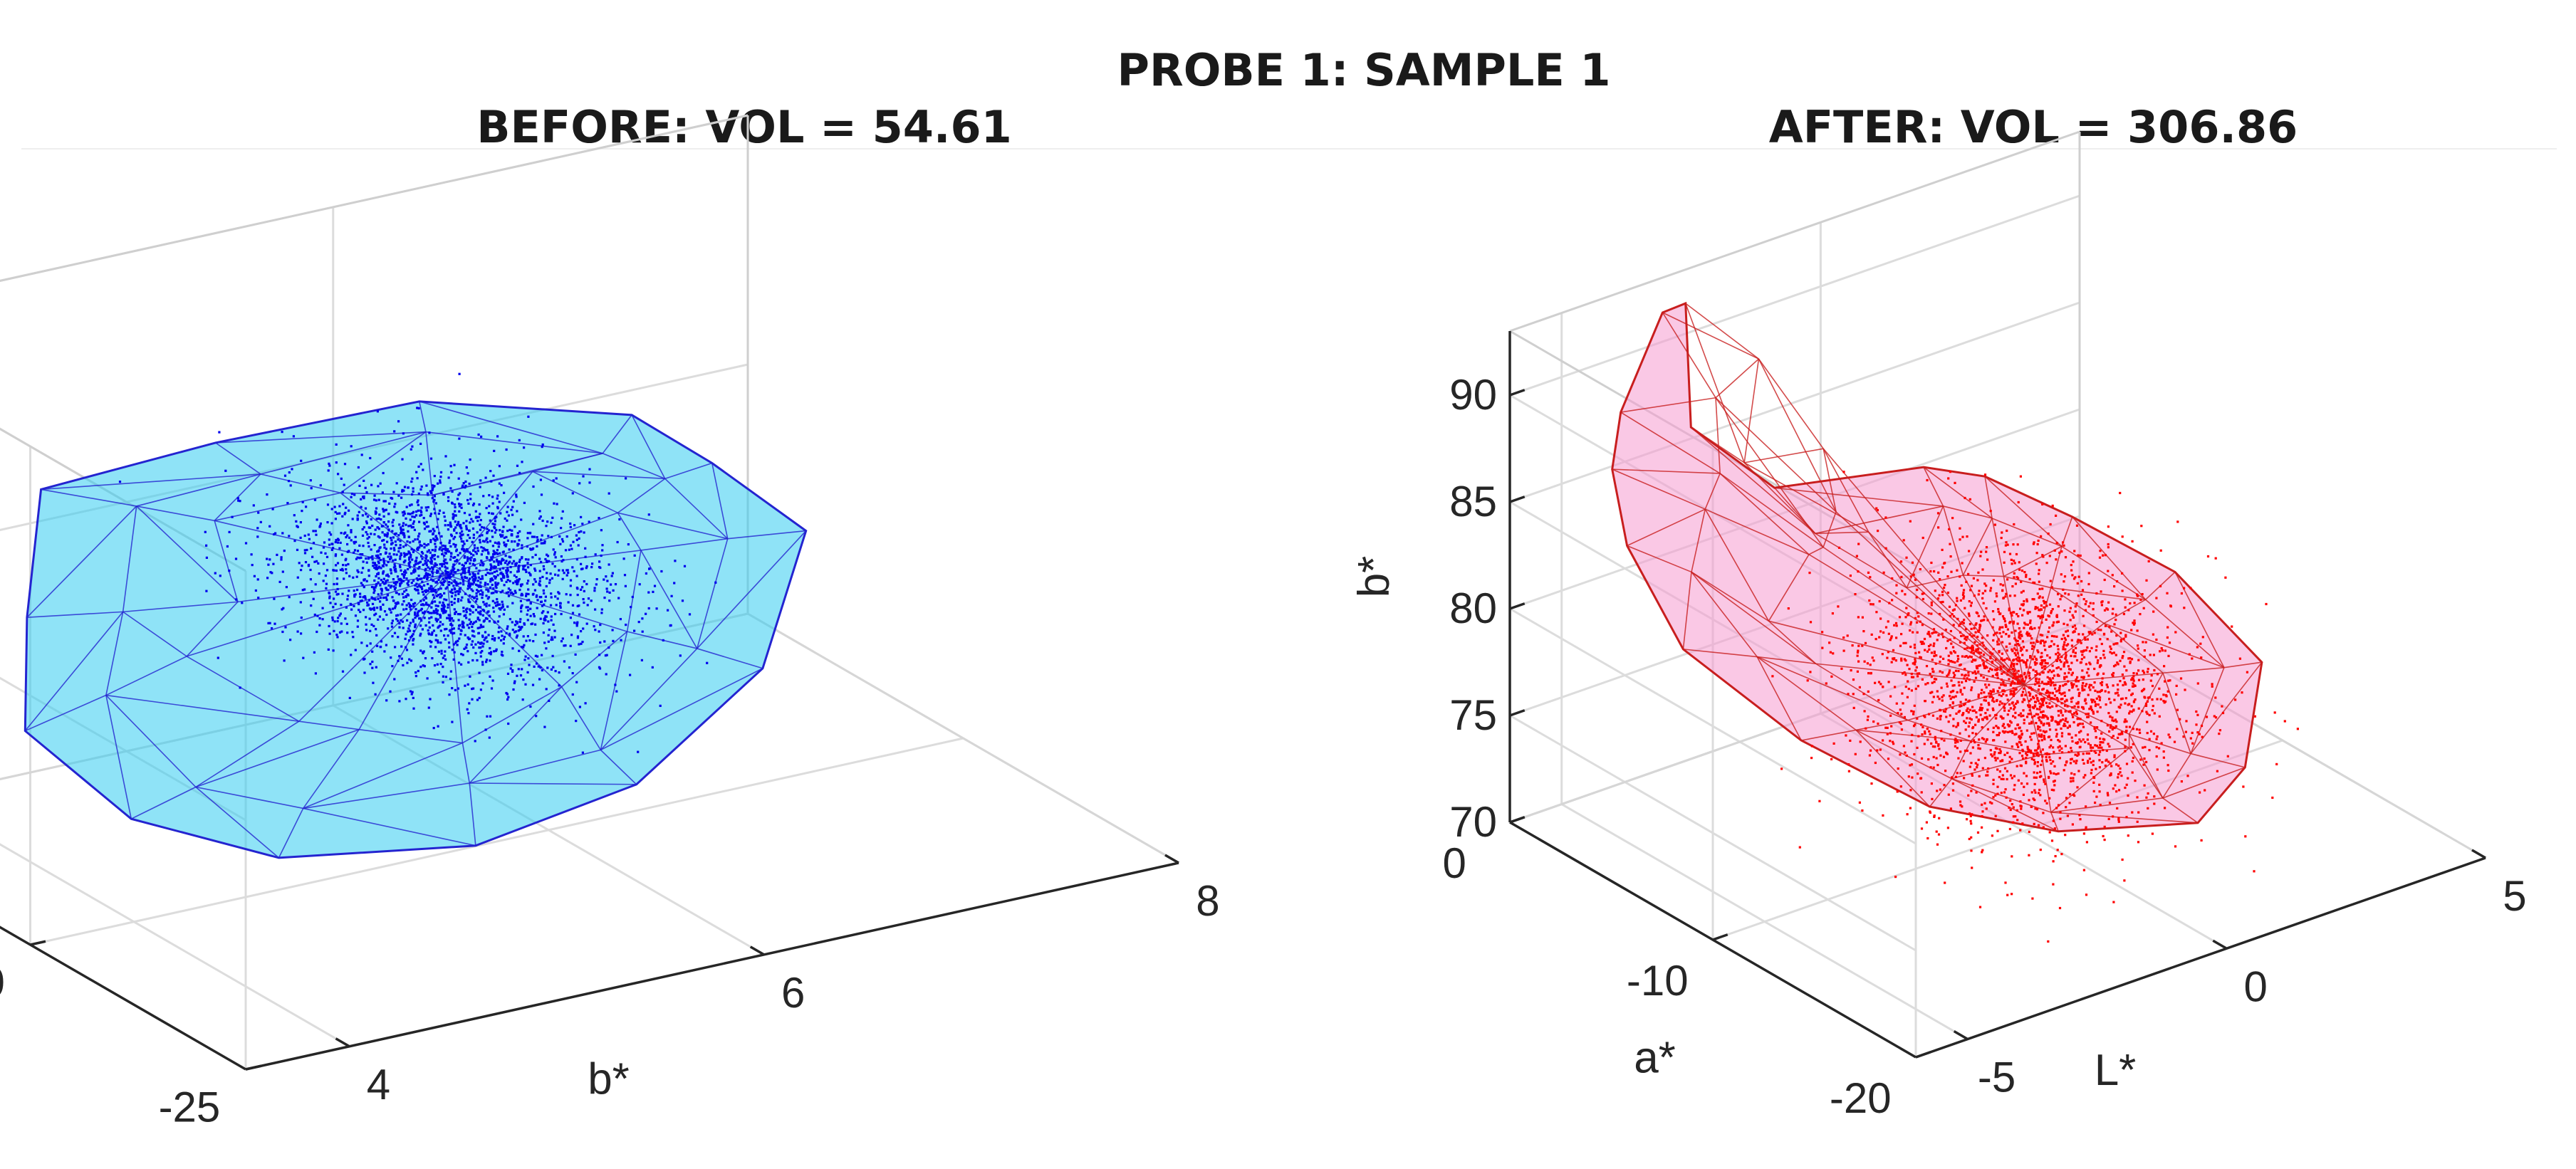 The height and width of the screenshot is (1169, 2576). I want to click on x-tick-label: -5, so click(1997, 1077).